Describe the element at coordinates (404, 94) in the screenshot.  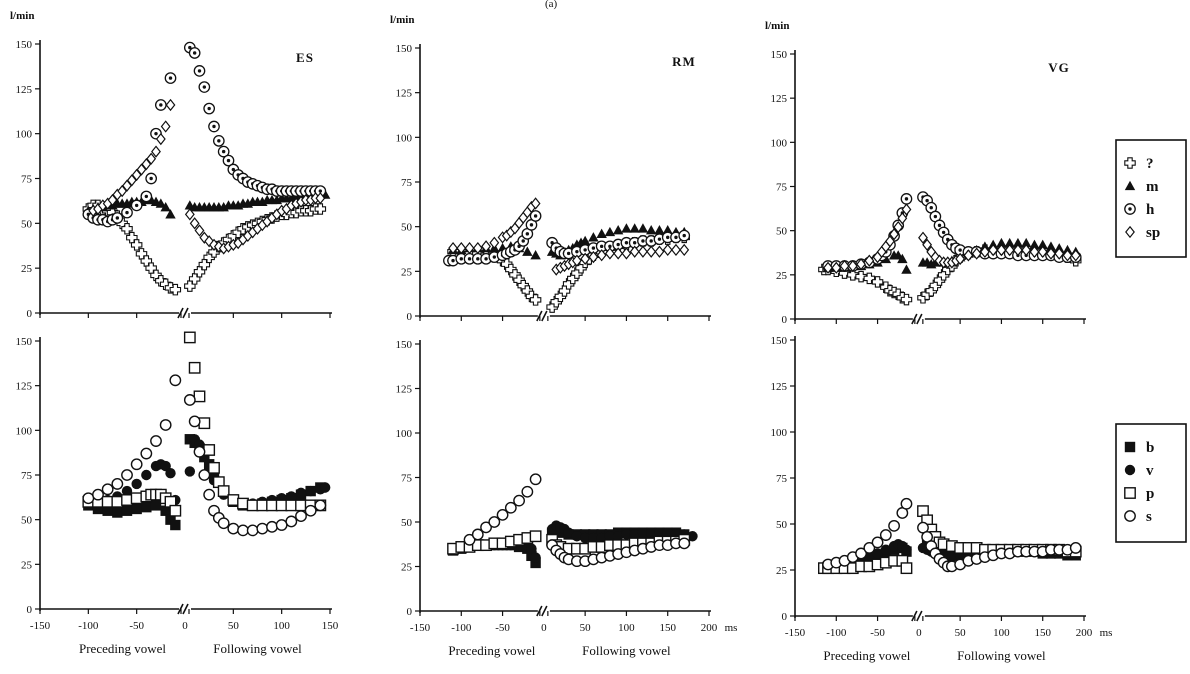
I see `y-tick-label: 125` at that location.